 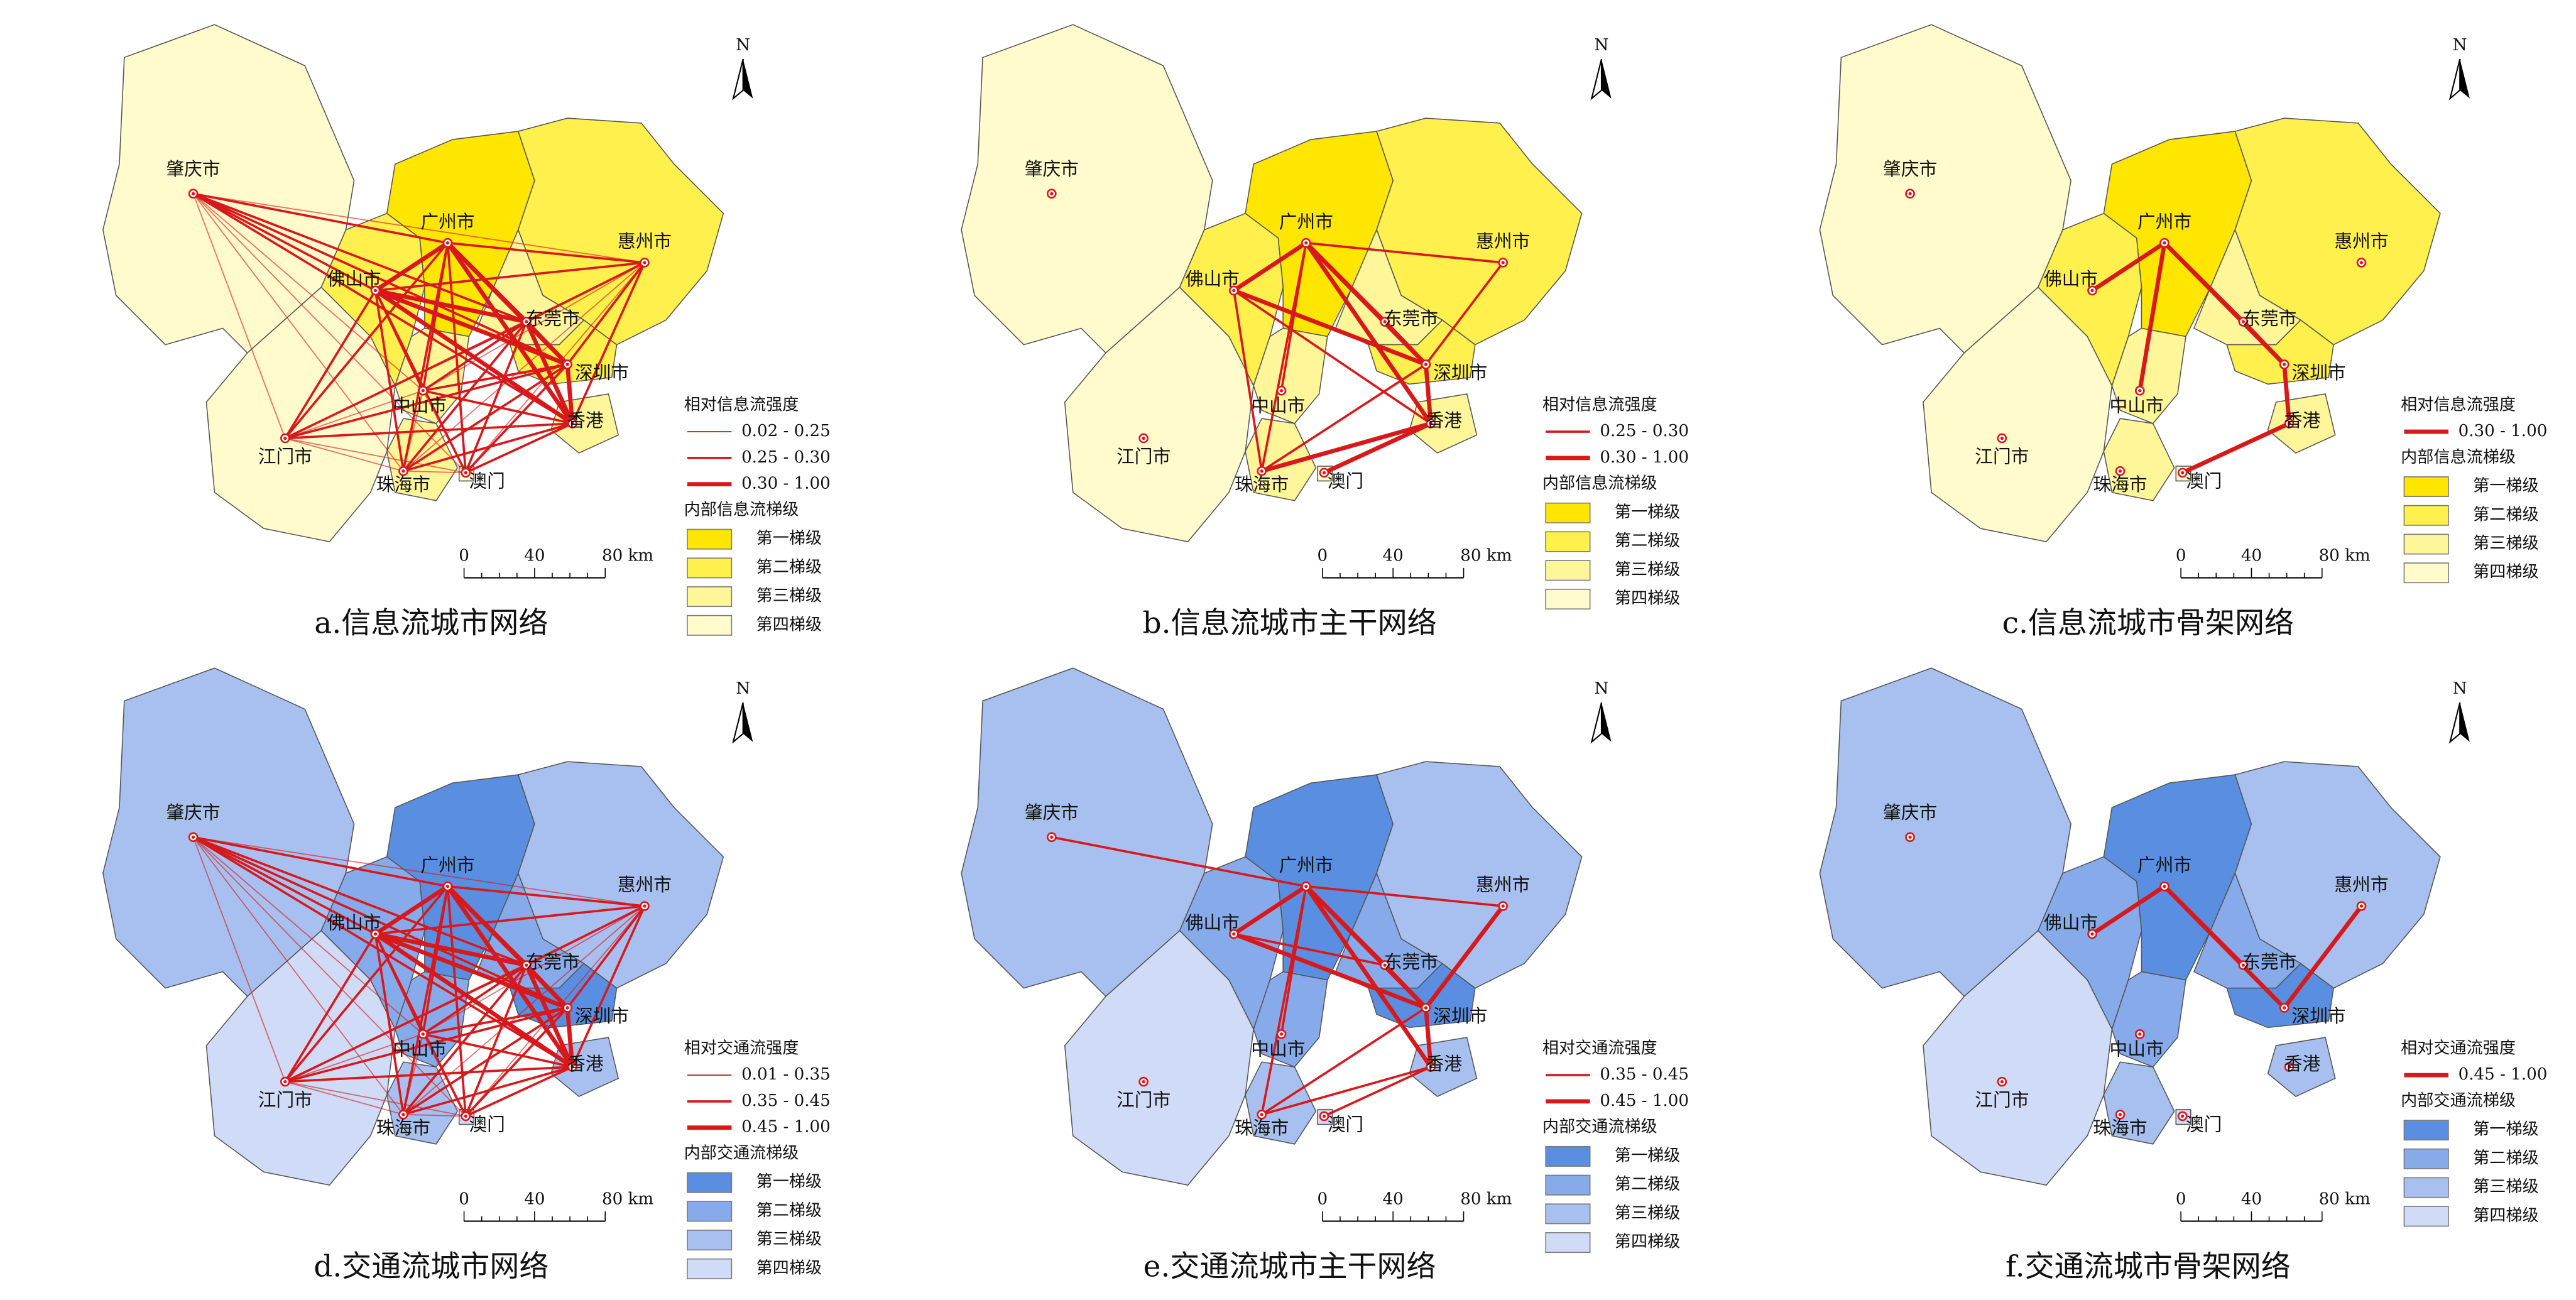 I want to click on city-label: 肇庆市, so click(x=193, y=812).